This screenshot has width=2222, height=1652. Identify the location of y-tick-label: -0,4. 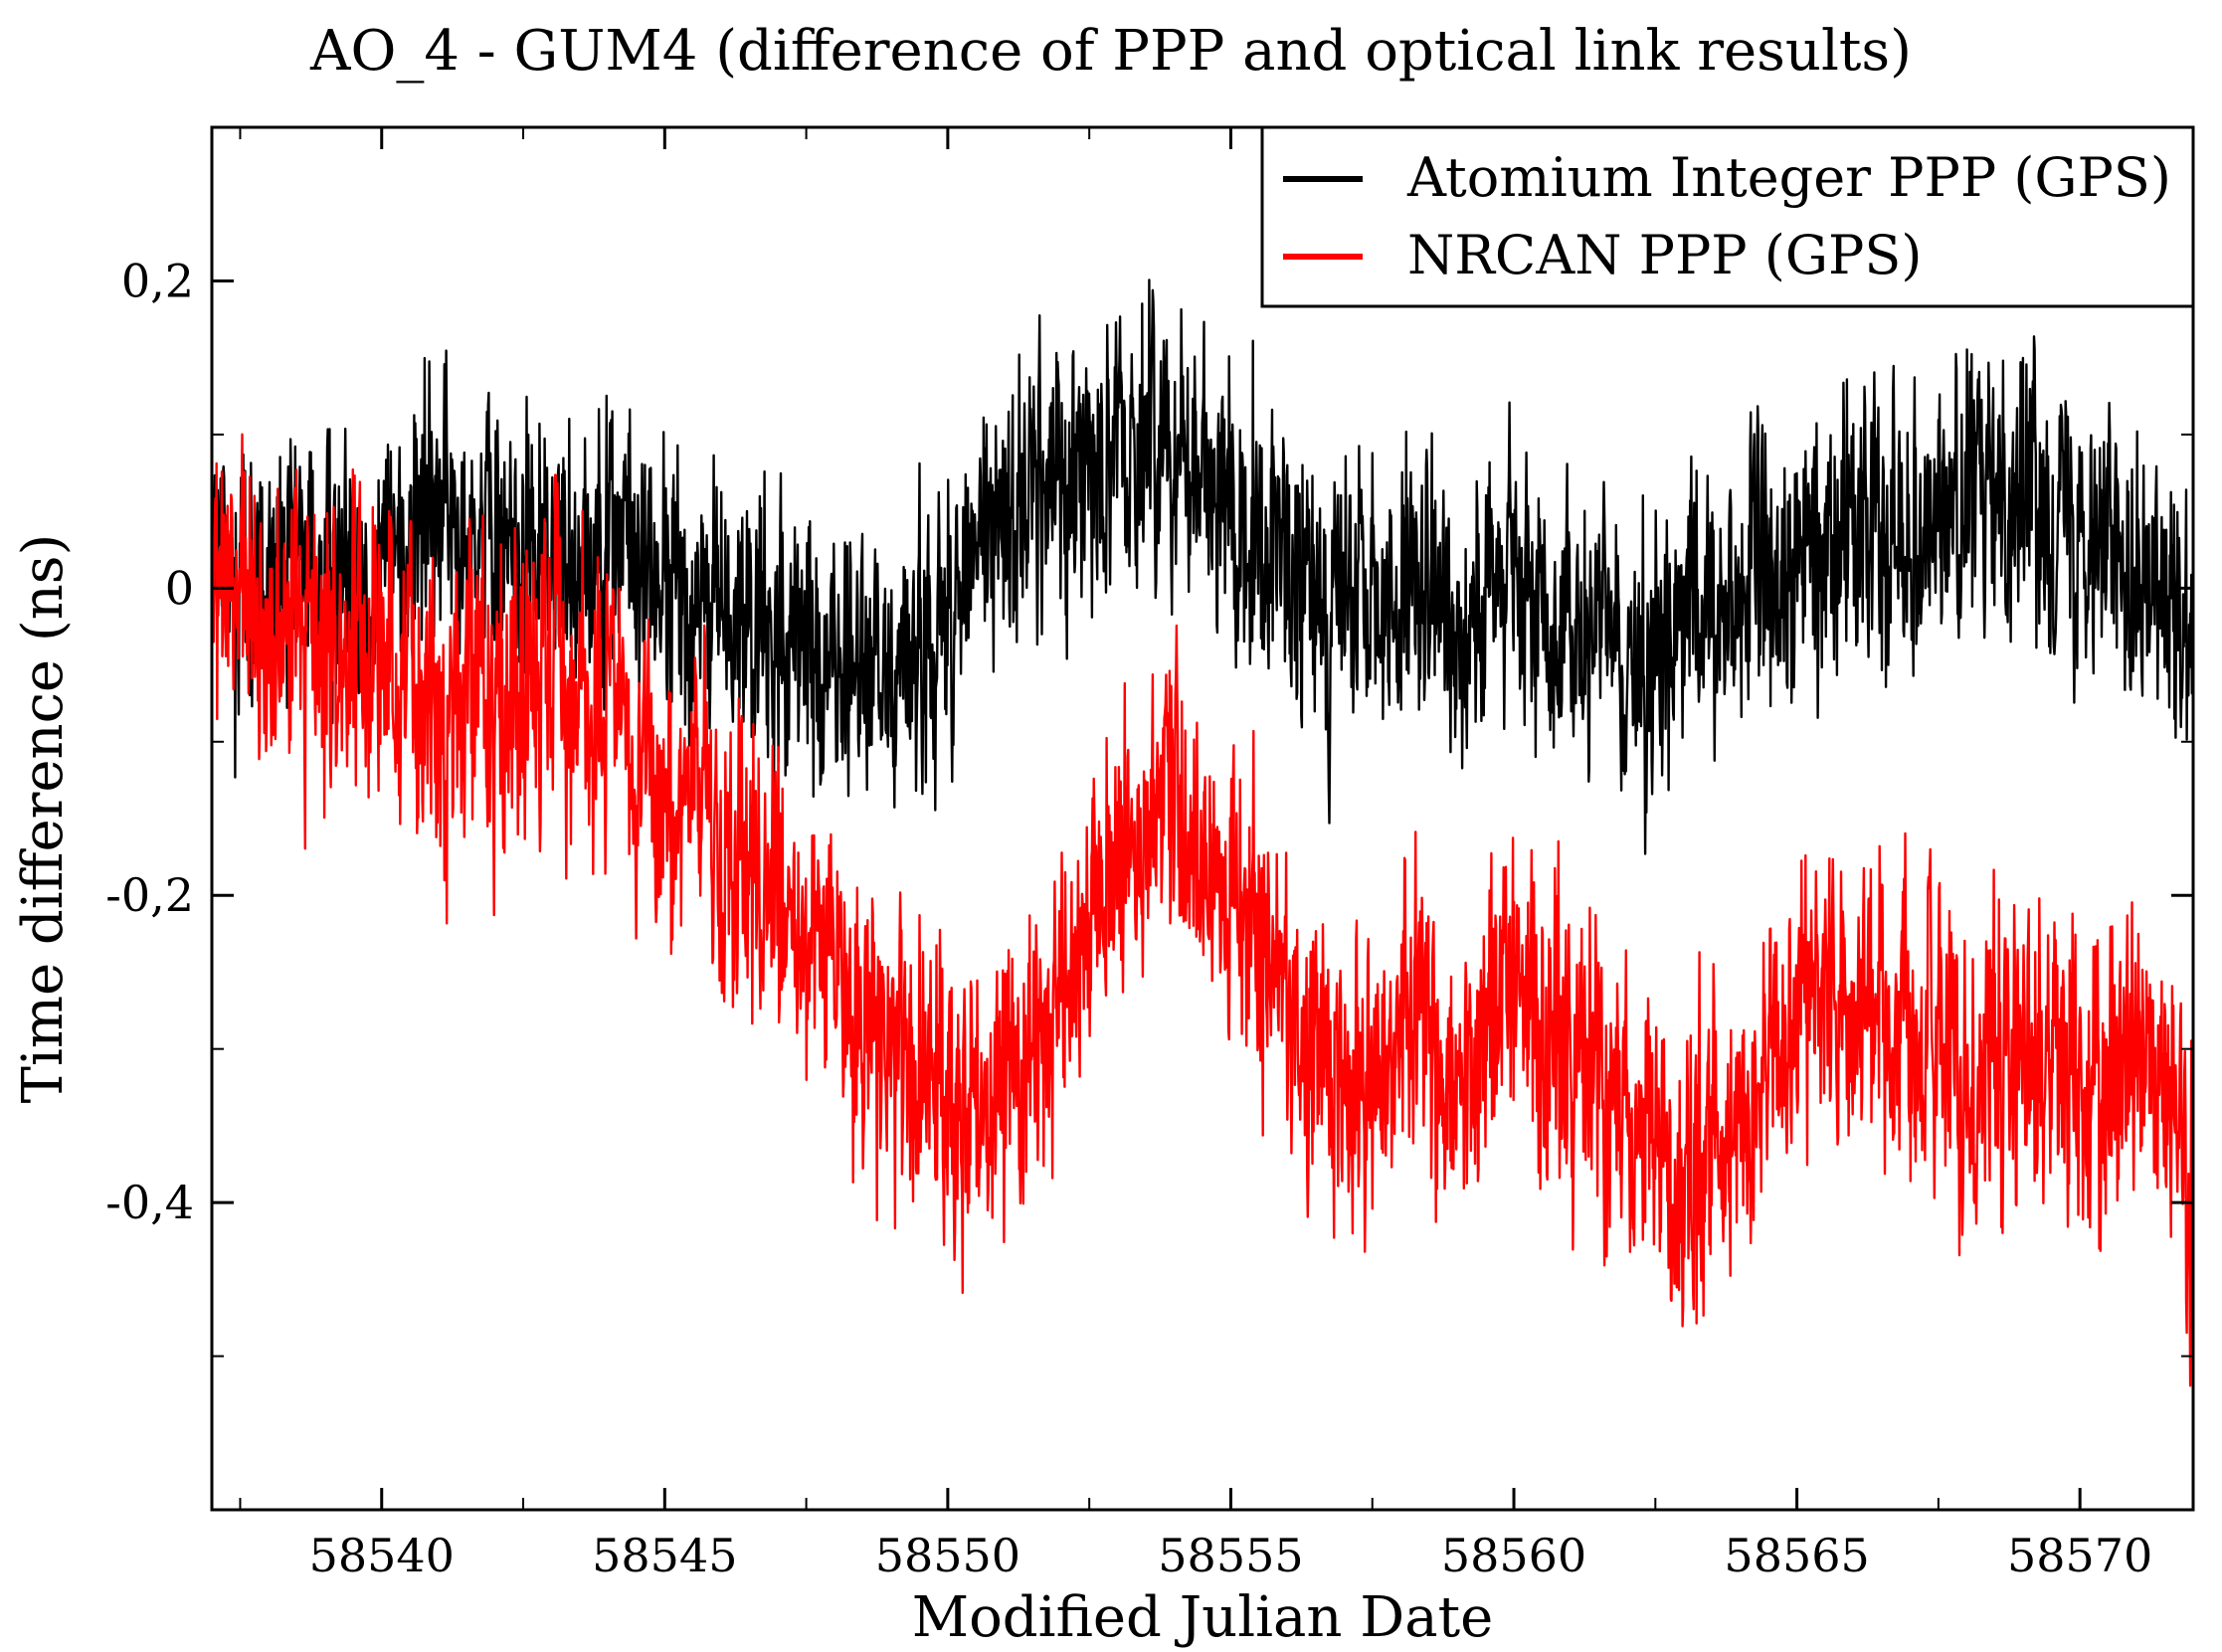
(149, 1202).